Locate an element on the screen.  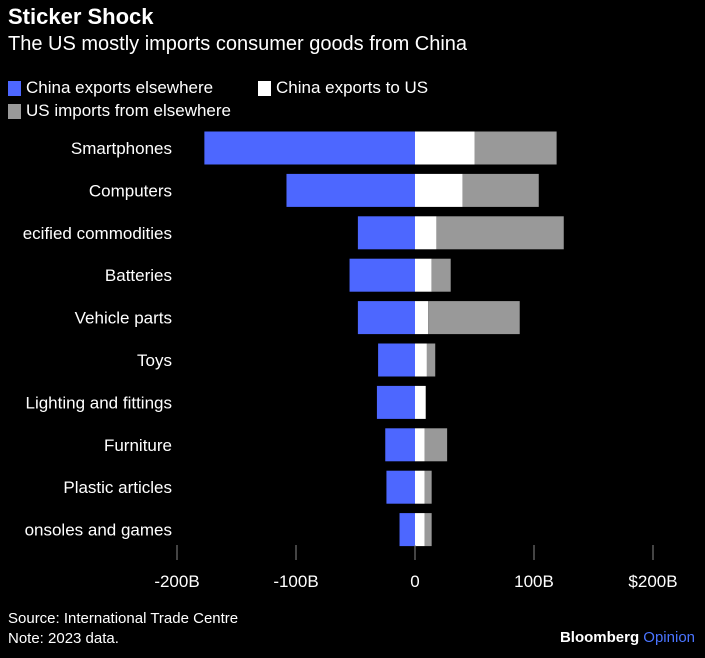
category-label: Plastic articles is located at coordinates (117, 487).